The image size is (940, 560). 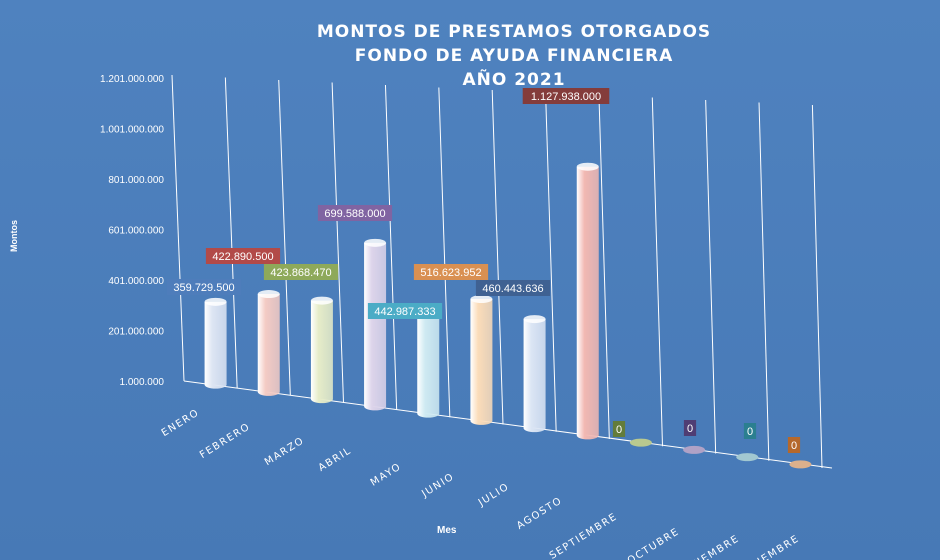 What do you see at coordinates (514, 80) in the screenshot?
I see `chart-title-line-3: AÑO 2021` at bounding box center [514, 80].